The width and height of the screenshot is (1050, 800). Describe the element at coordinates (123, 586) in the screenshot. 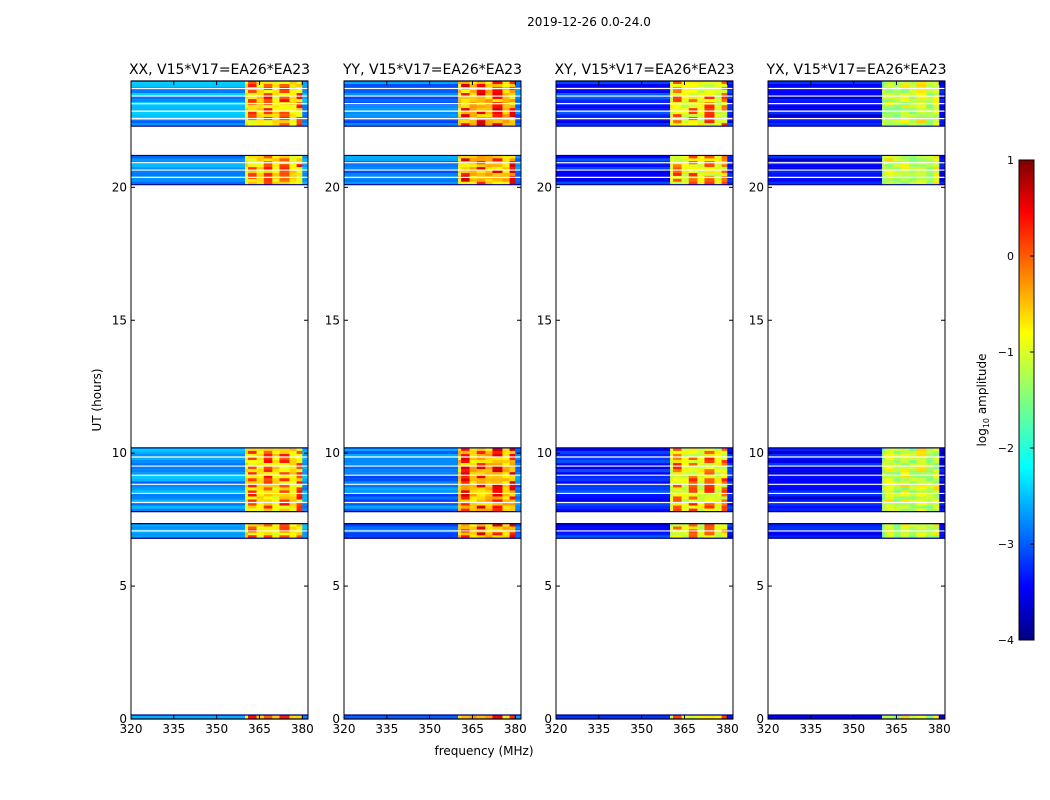

I see `y-tick-label: 5` at that location.